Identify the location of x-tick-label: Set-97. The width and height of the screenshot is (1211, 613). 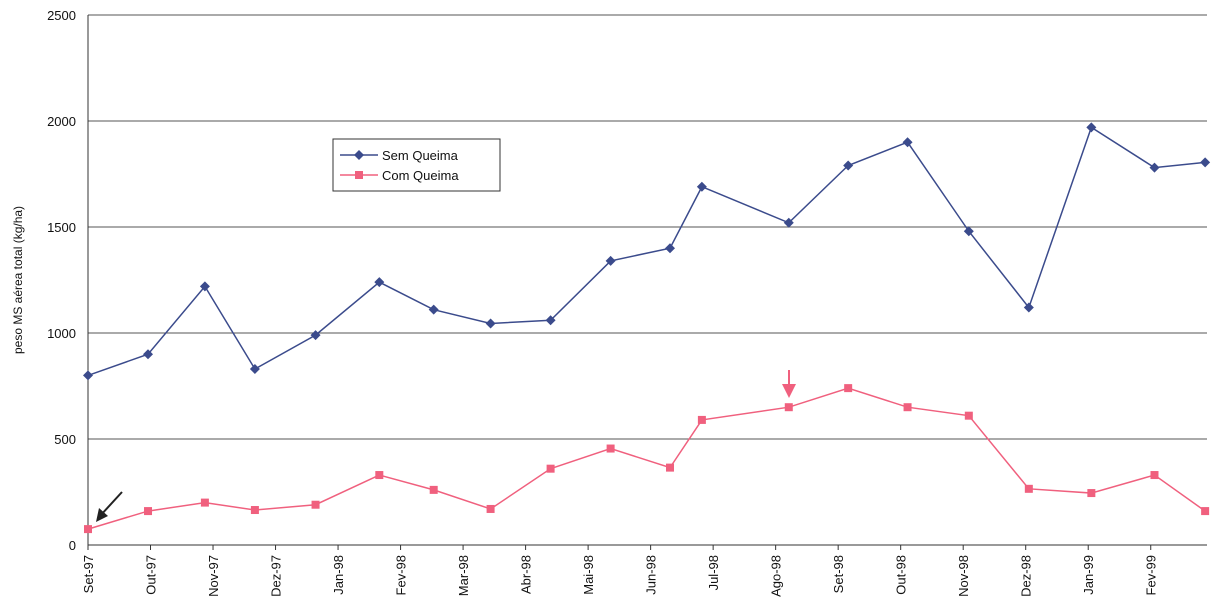
(88, 574).